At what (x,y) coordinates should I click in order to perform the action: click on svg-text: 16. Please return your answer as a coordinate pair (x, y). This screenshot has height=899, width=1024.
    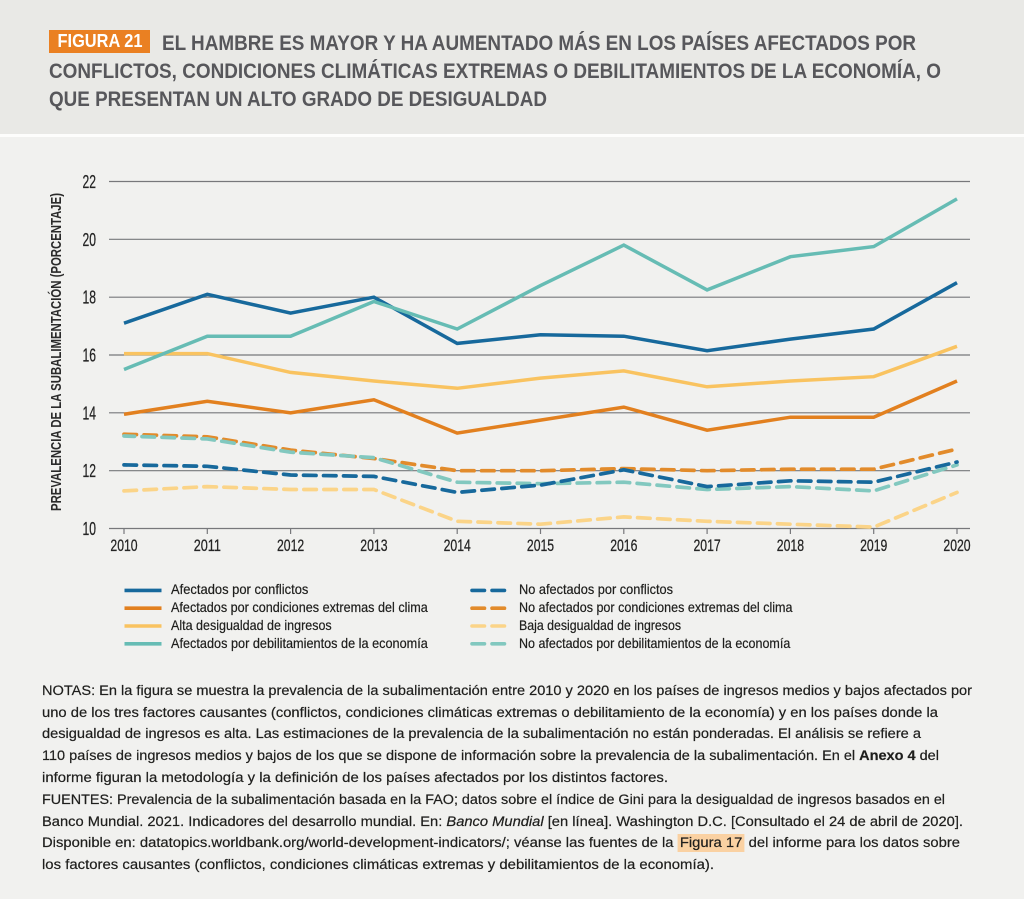
    Looking at the image, I should click on (90, 356).